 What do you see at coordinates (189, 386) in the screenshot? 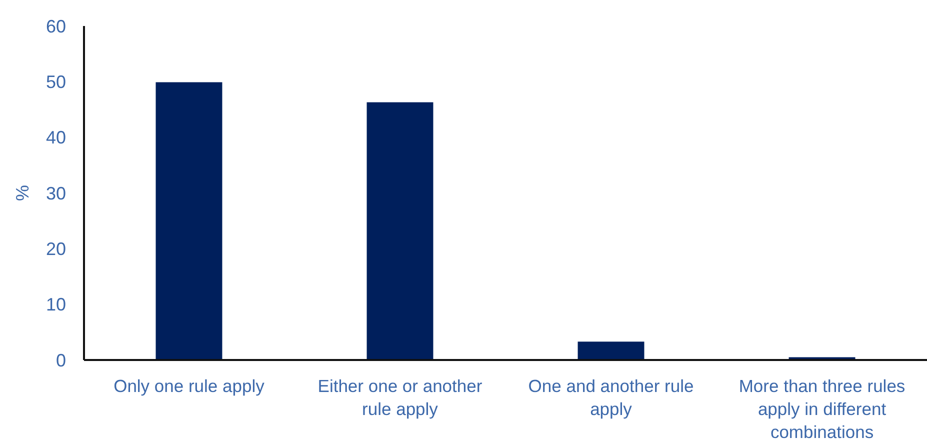
I see `x-tick-label: Only one rule apply` at bounding box center [189, 386].